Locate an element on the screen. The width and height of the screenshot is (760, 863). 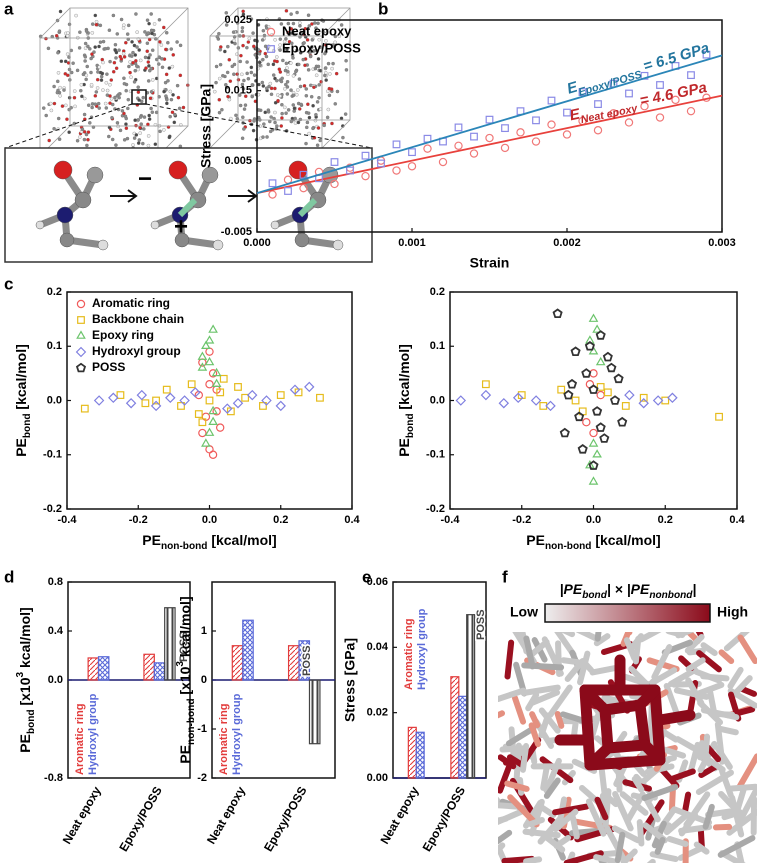
charge: − is located at coordinates (145, 178).